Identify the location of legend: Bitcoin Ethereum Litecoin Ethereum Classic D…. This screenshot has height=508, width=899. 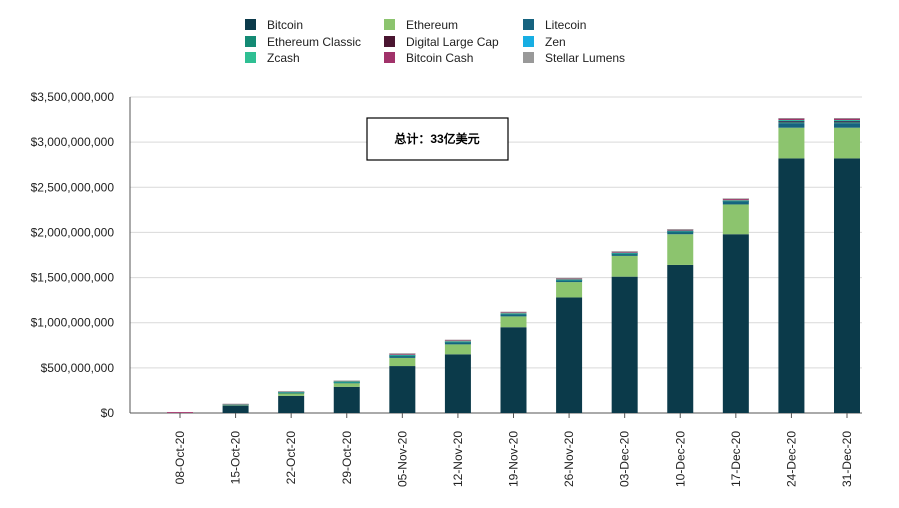
(435, 41).